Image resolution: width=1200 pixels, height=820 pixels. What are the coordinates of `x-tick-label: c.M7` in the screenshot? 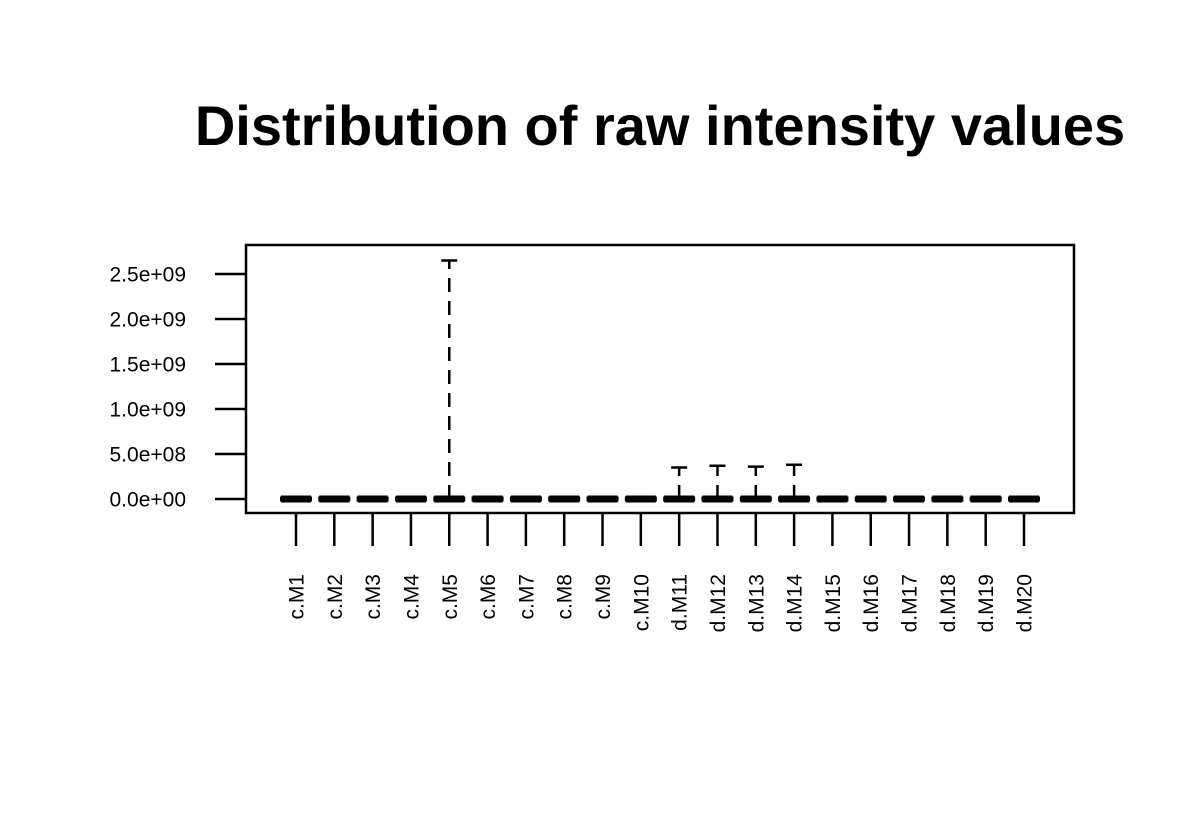 It's located at (526, 597).